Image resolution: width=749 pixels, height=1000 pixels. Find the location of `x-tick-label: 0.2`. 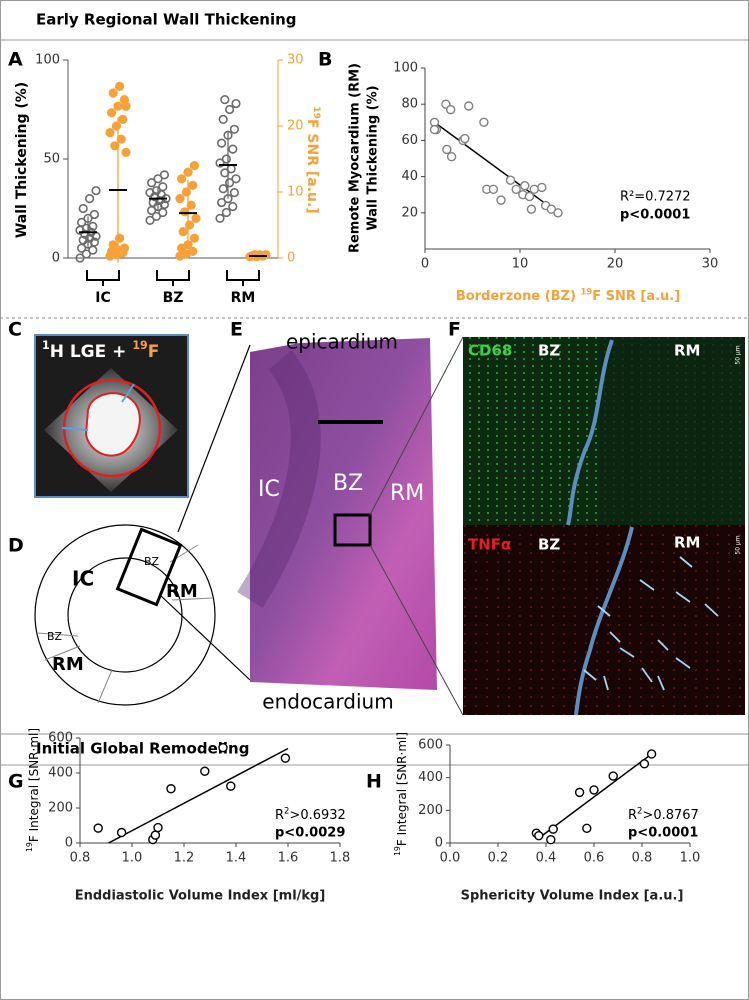

x-tick-label: 0.2 is located at coordinates (498, 858).